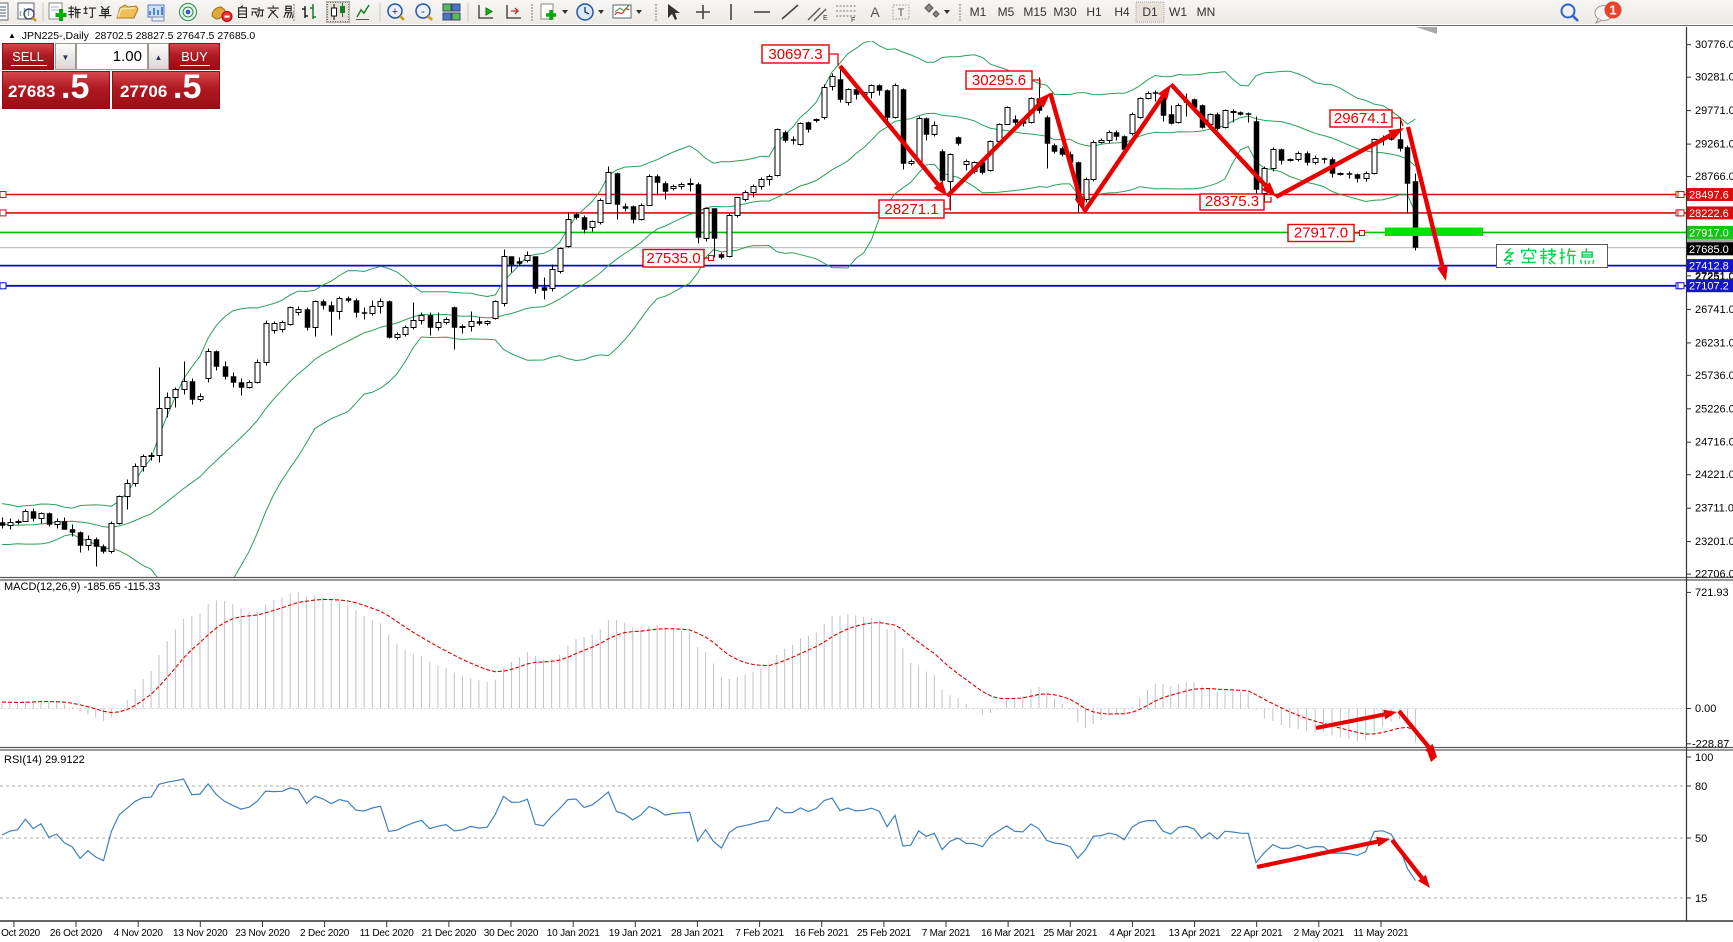  I want to click on svg-text: 16 Mar 2021, so click(1008, 933).